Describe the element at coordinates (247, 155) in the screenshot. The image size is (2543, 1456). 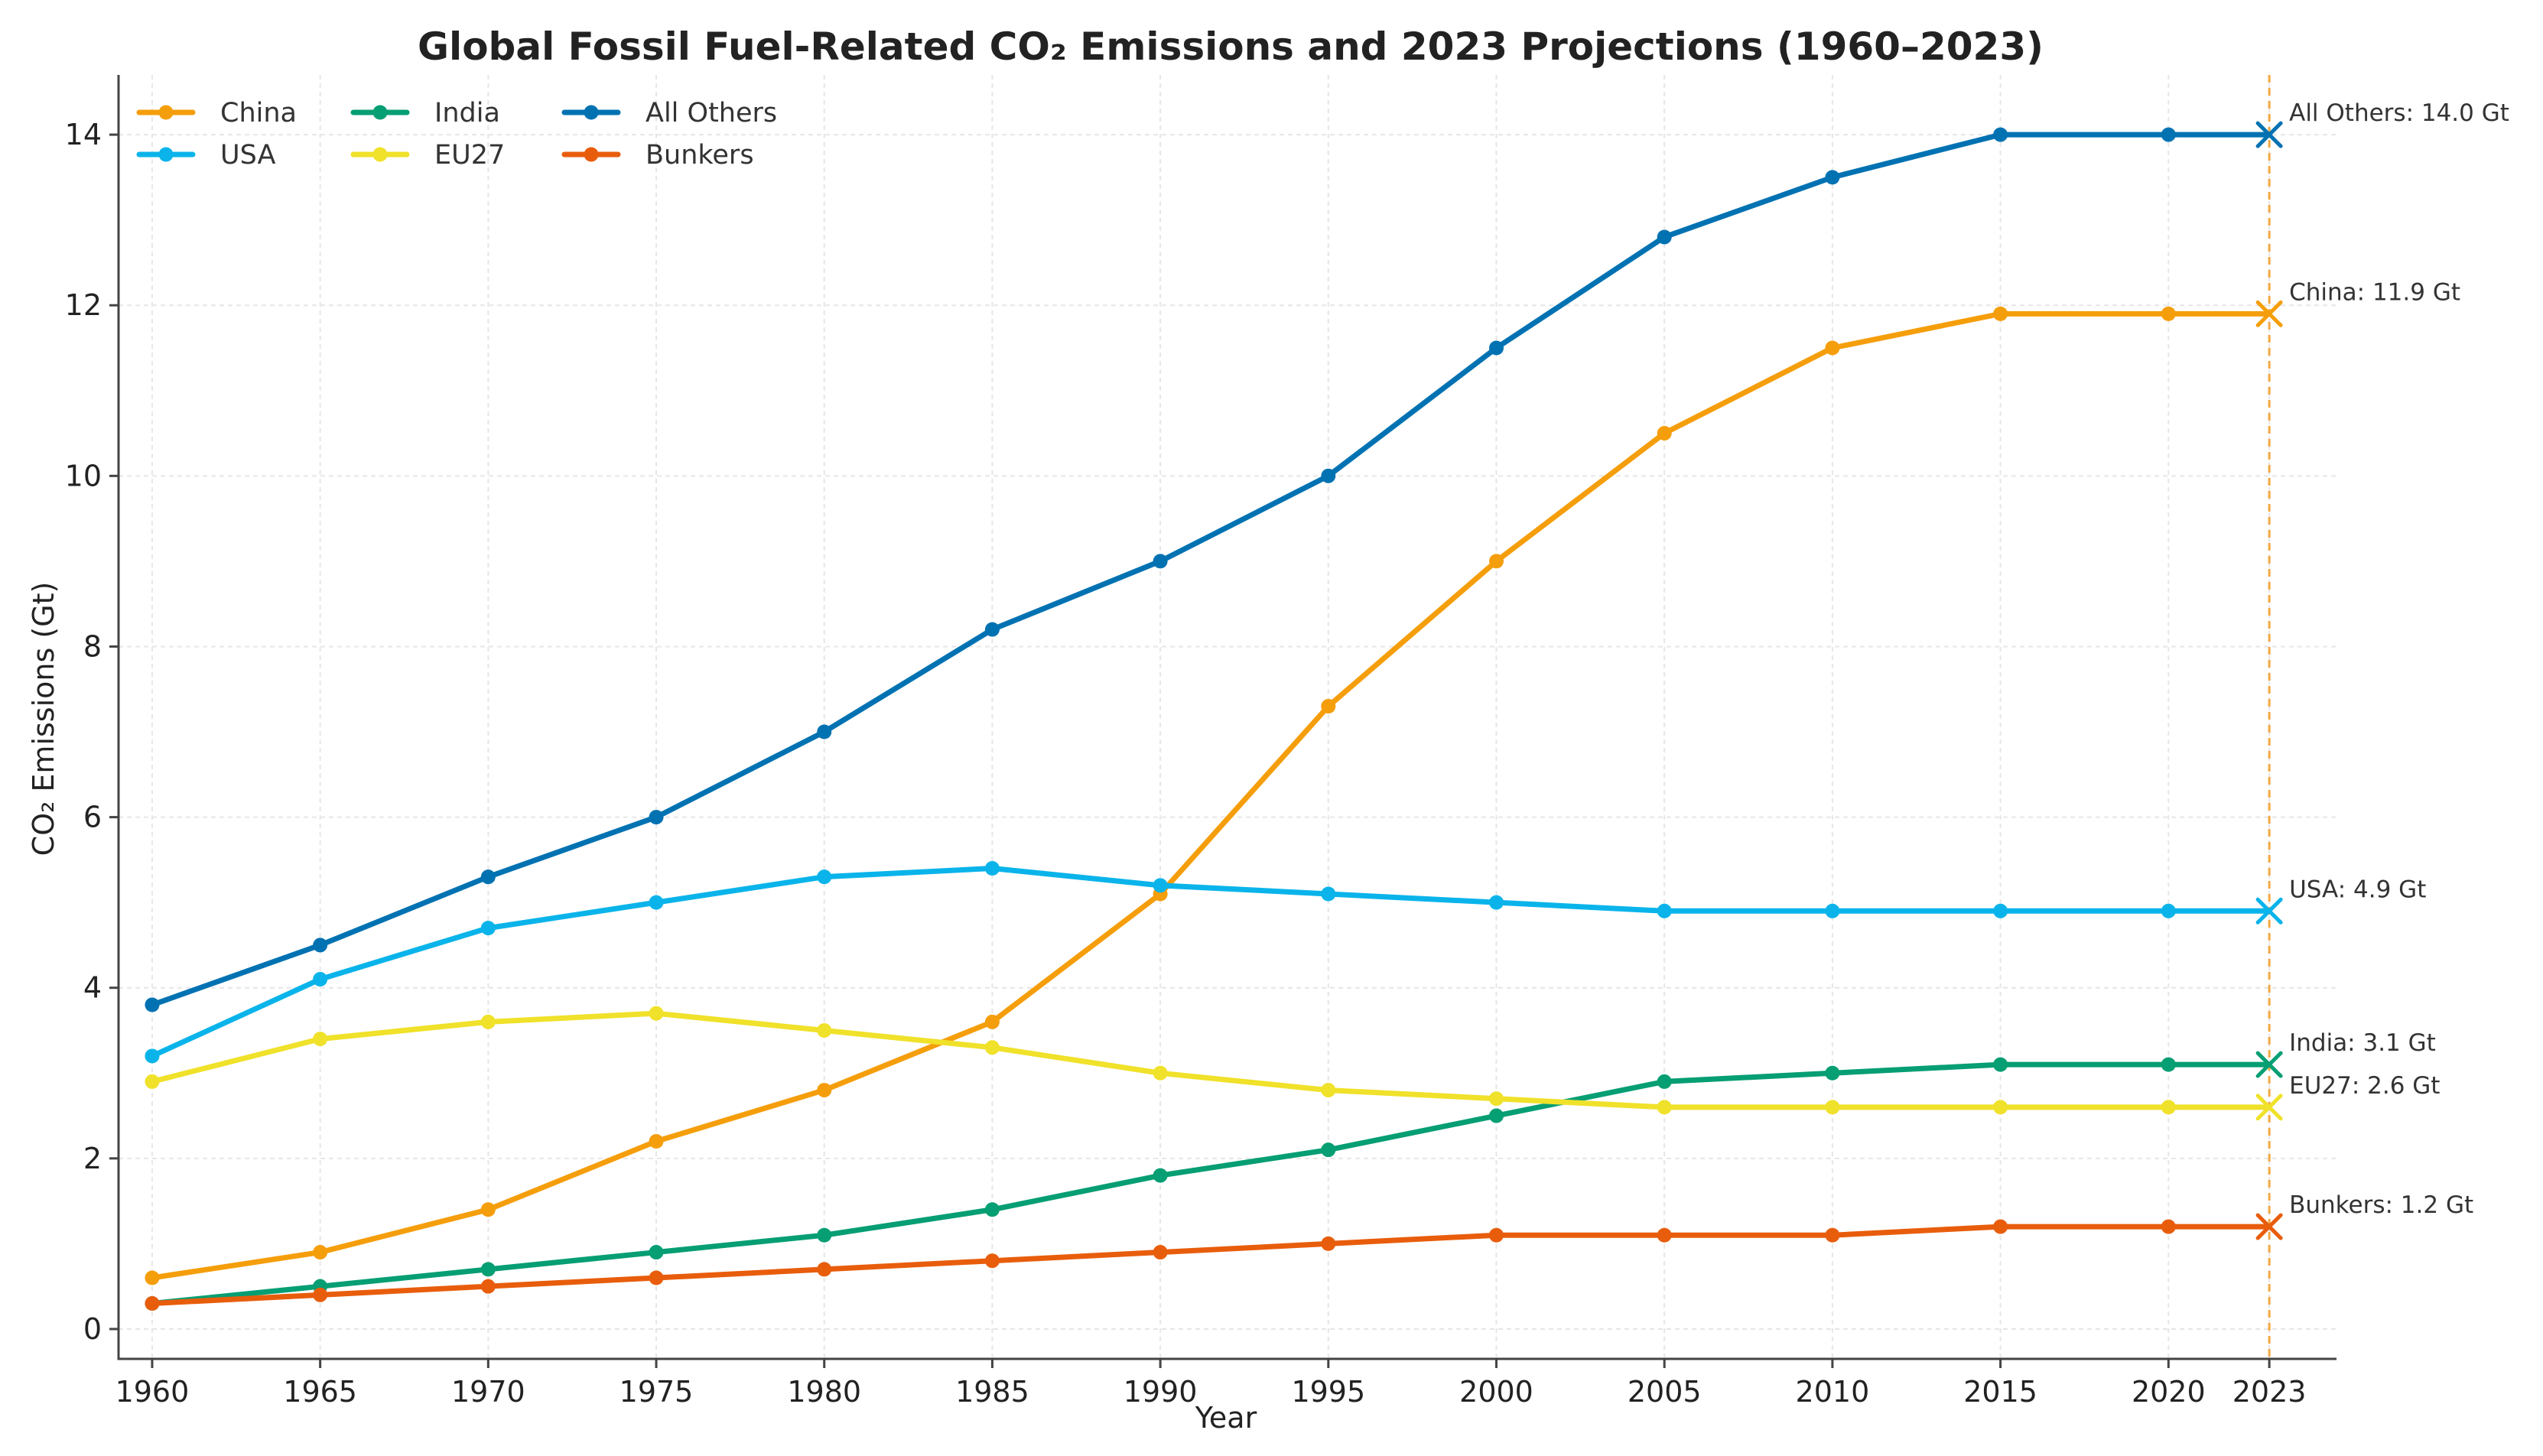
I see `legend-label: USA` at that location.